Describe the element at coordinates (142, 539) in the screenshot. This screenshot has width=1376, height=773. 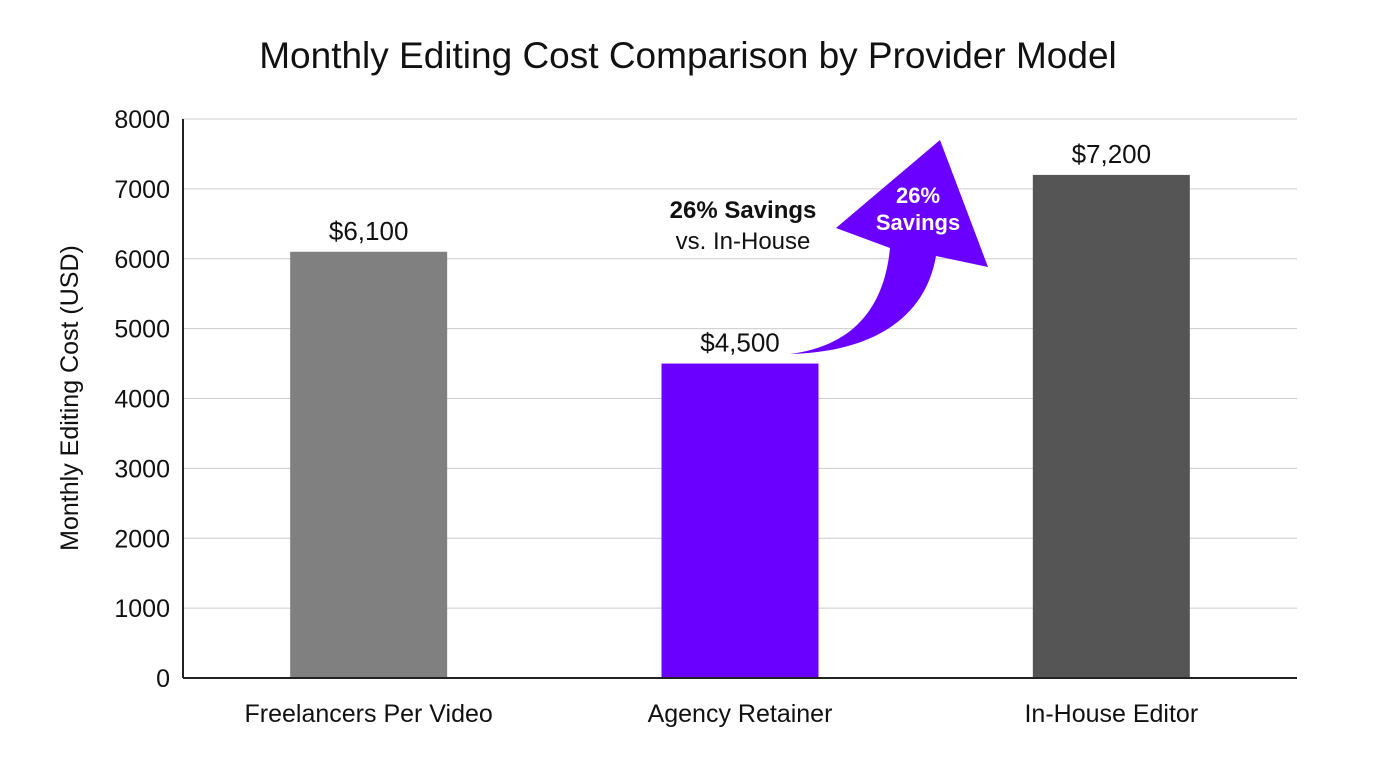
I see `y-tick-label: 2000` at that location.